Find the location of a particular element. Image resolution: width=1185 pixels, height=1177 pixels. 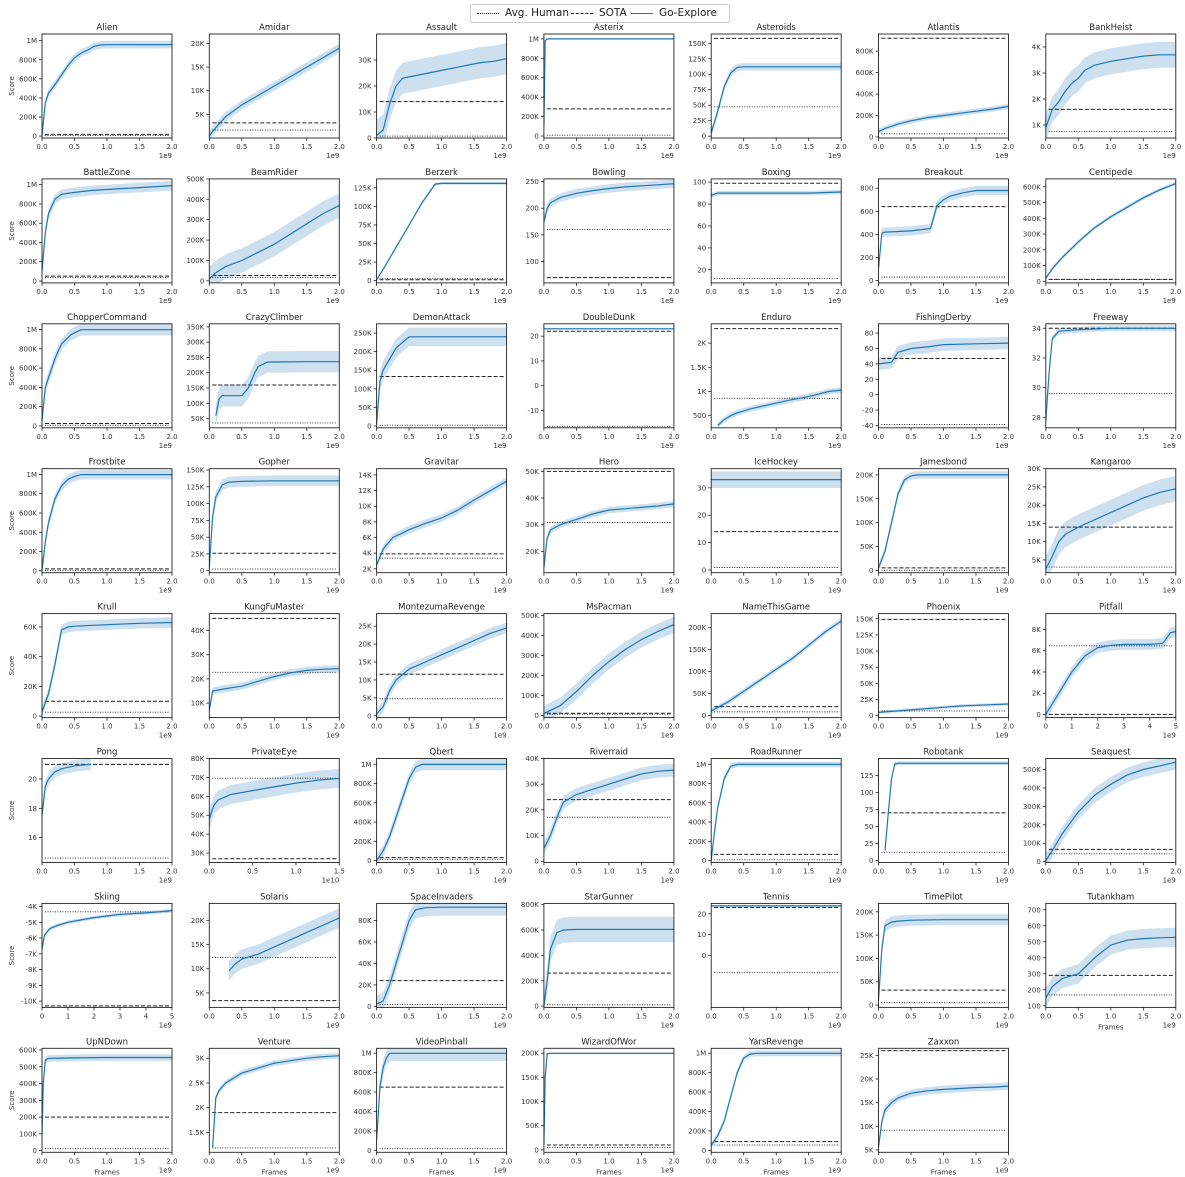

y-tick-label: 20 is located at coordinates (701, 270).